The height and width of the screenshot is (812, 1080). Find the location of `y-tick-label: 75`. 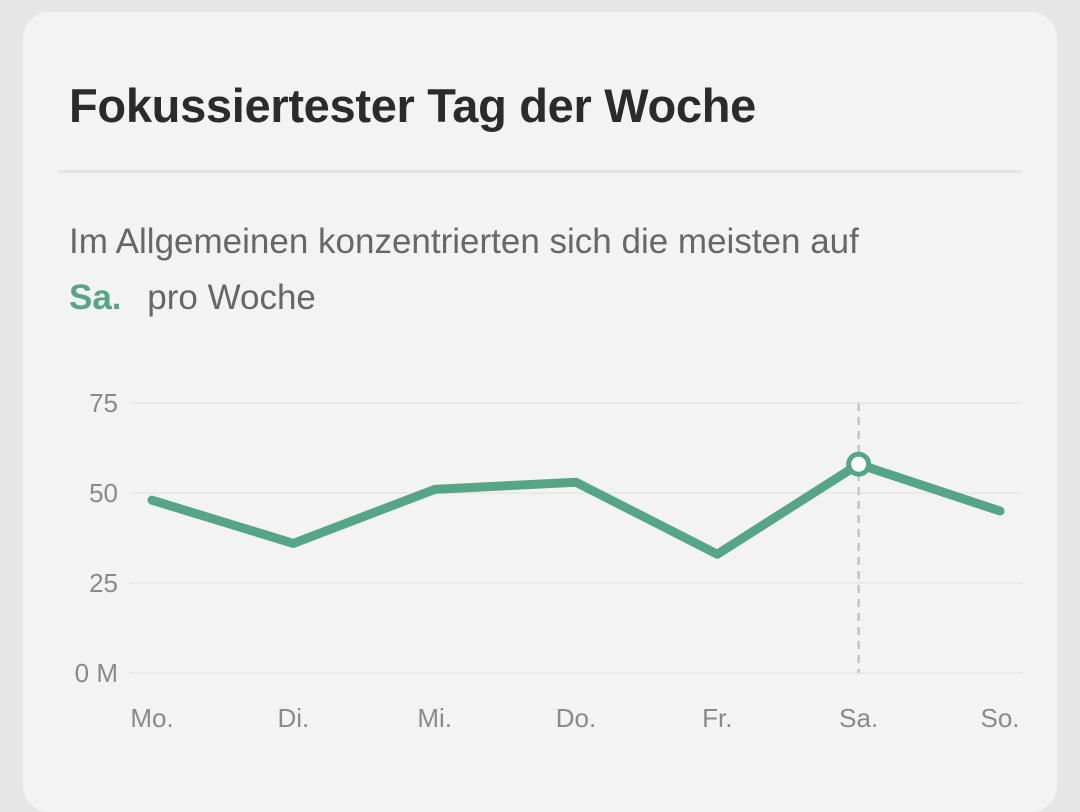

y-tick-label: 75 is located at coordinates (103, 403).